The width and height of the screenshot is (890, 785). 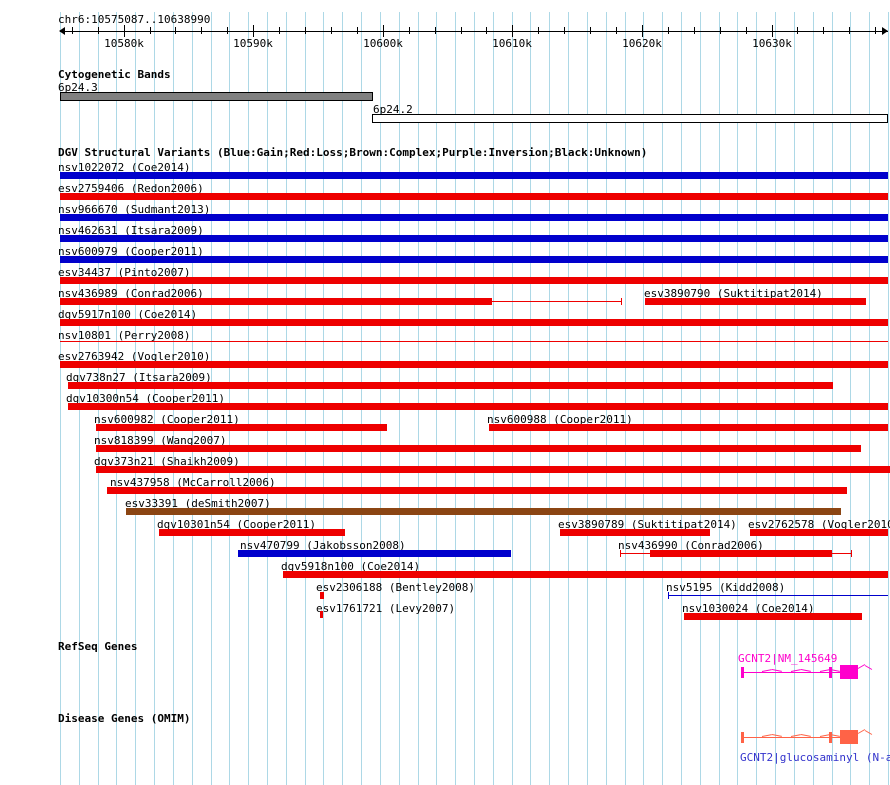 What do you see at coordinates (748, 608) in the screenshot?
I see `variant-label: nsv1030024 (Coe2014)` at bounding box center [748, 608].